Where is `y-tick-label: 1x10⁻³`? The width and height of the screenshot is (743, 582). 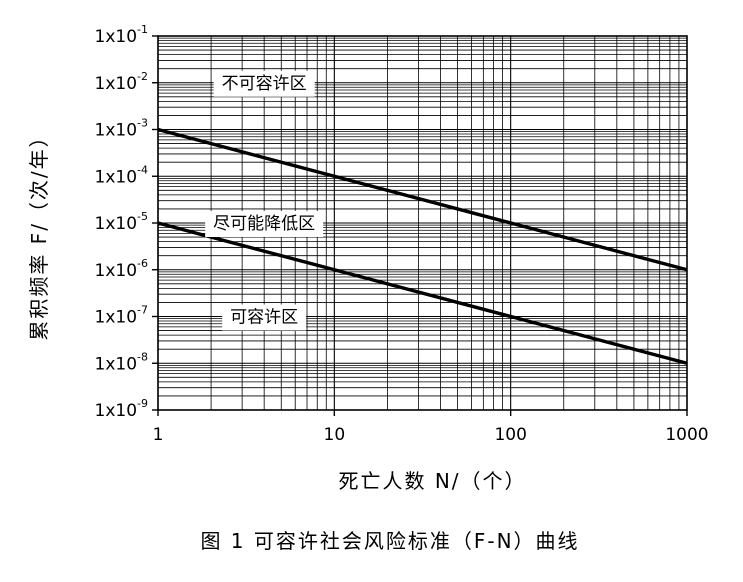 y-tick-label: 1x10⁻³ is located at coordinates (121, 129).